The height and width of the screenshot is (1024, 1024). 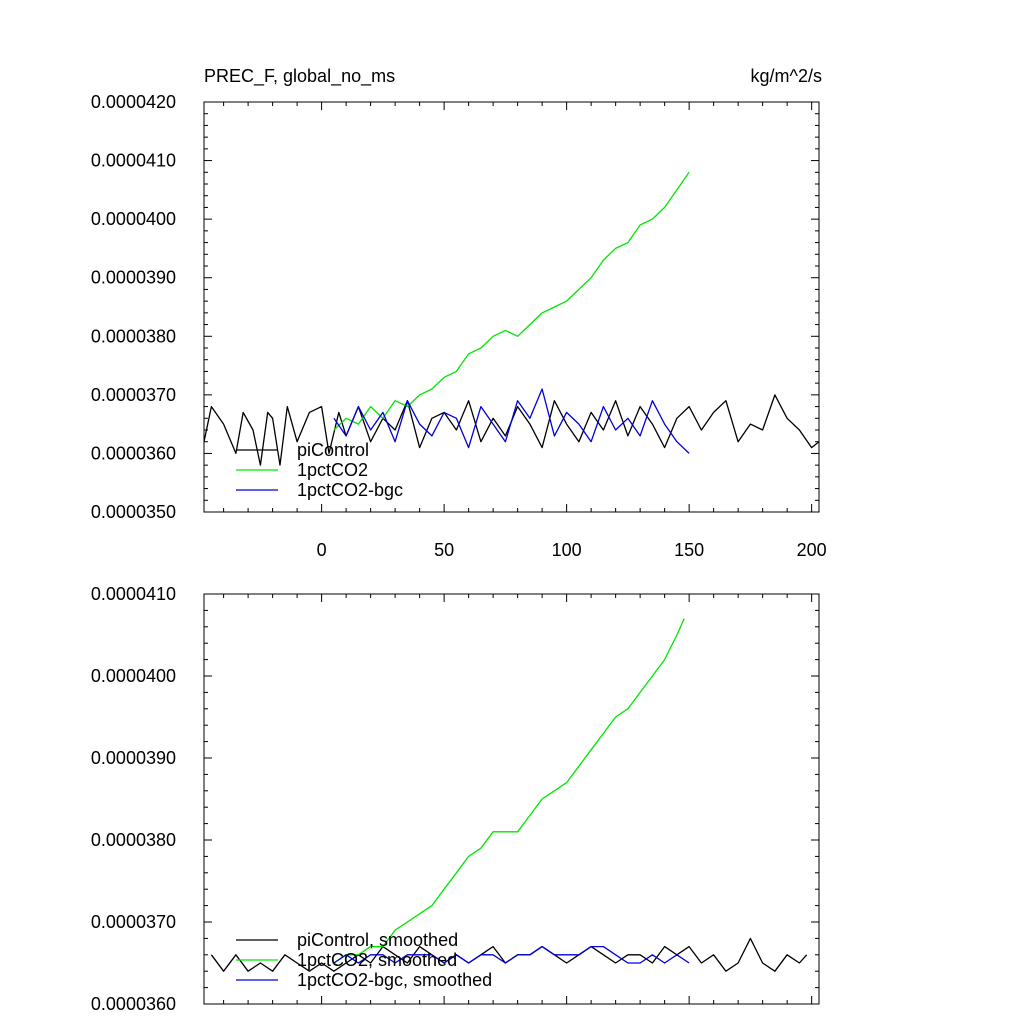 I want to click on legend-label: 1pctCO2-bgc, smoothed, so click(x=394, y=980).